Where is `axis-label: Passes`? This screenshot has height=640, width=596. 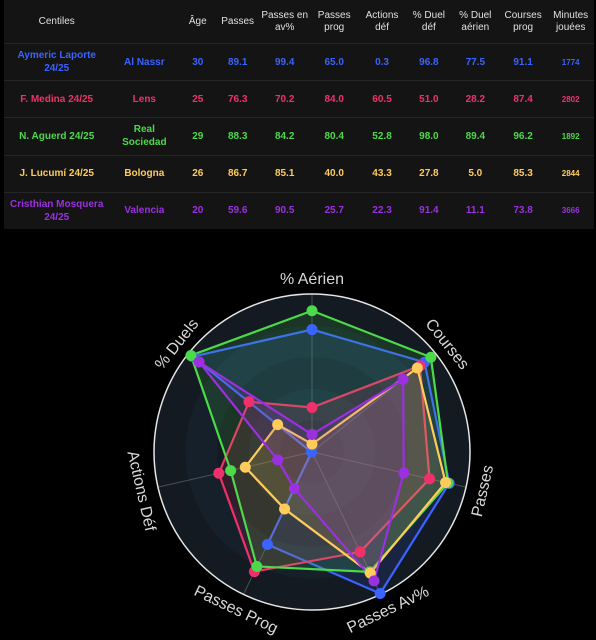
axis-label: Passes is located at coordinates (483, 491).